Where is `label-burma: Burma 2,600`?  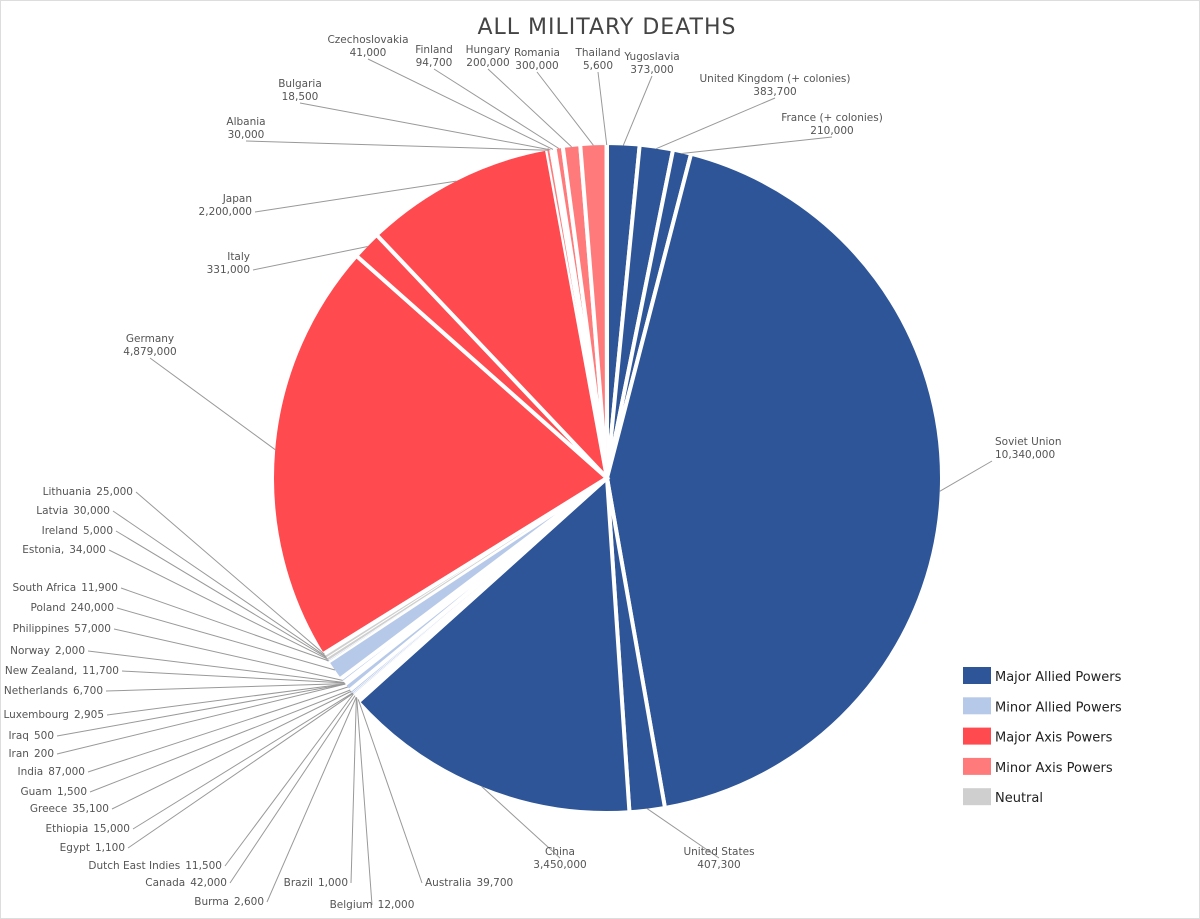 label-burma: Burma 2,600 is located at coordinates (229, 902).